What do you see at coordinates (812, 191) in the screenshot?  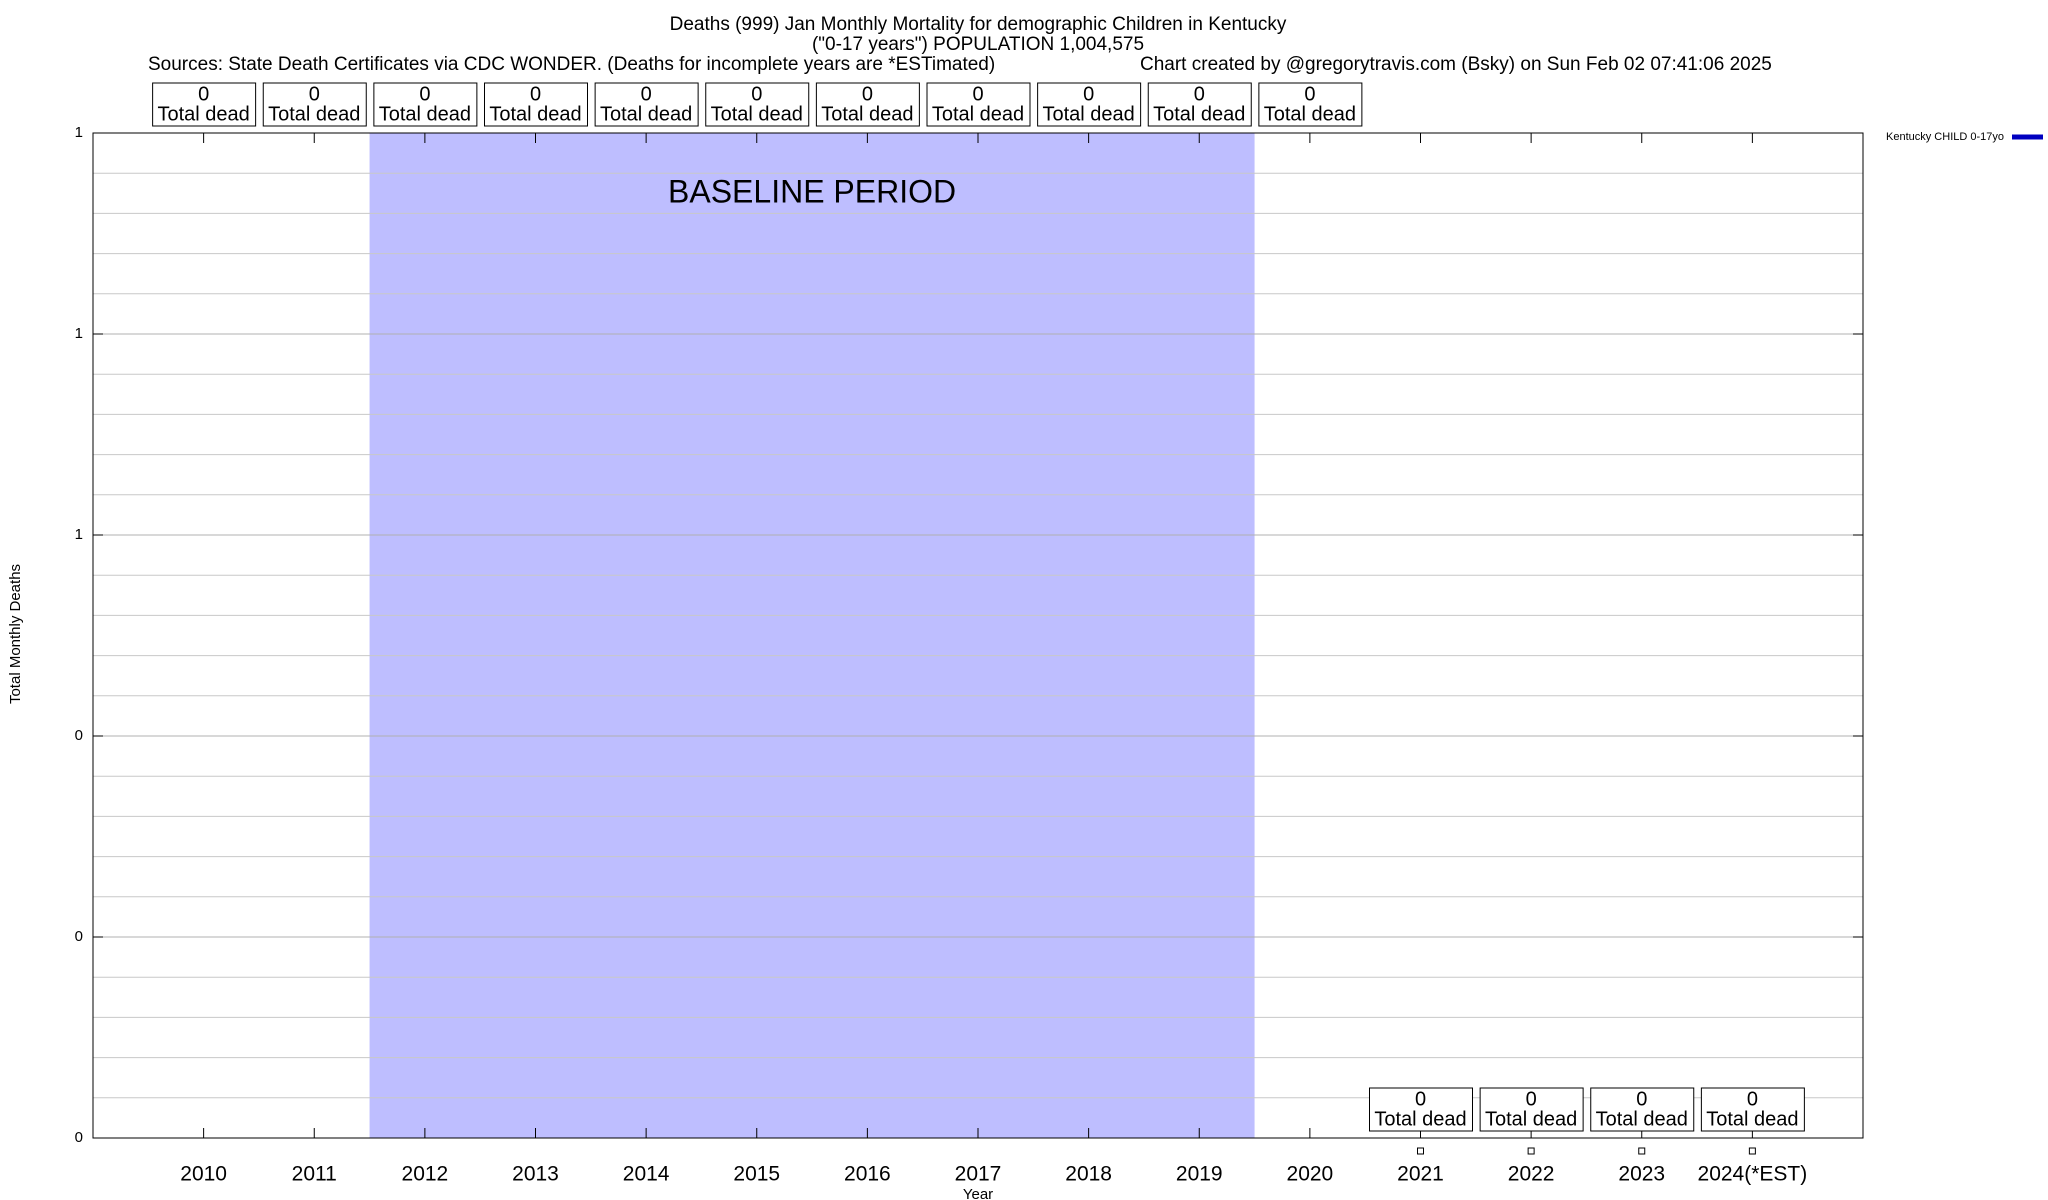 I see `baseline-label: BASELINE PERIOD` at bounding box center [812, 191].